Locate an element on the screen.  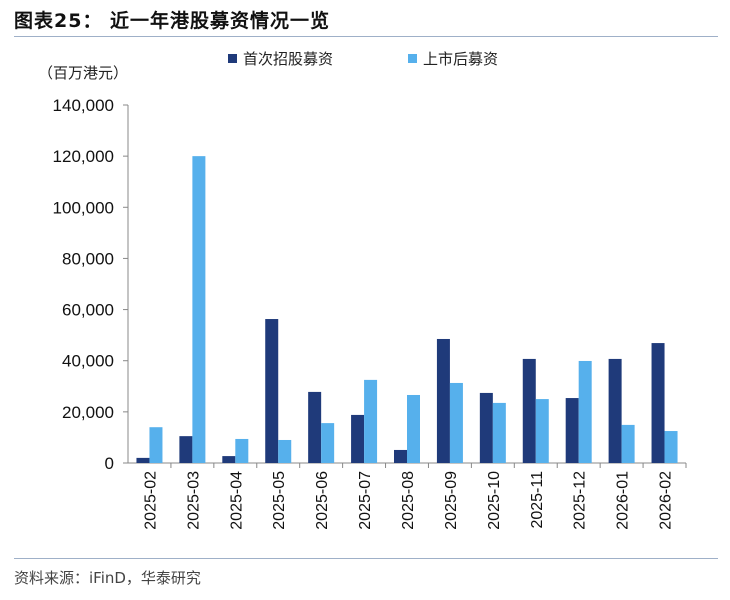
y-tick-label: 60,000 is located at coordinates (88, 310).